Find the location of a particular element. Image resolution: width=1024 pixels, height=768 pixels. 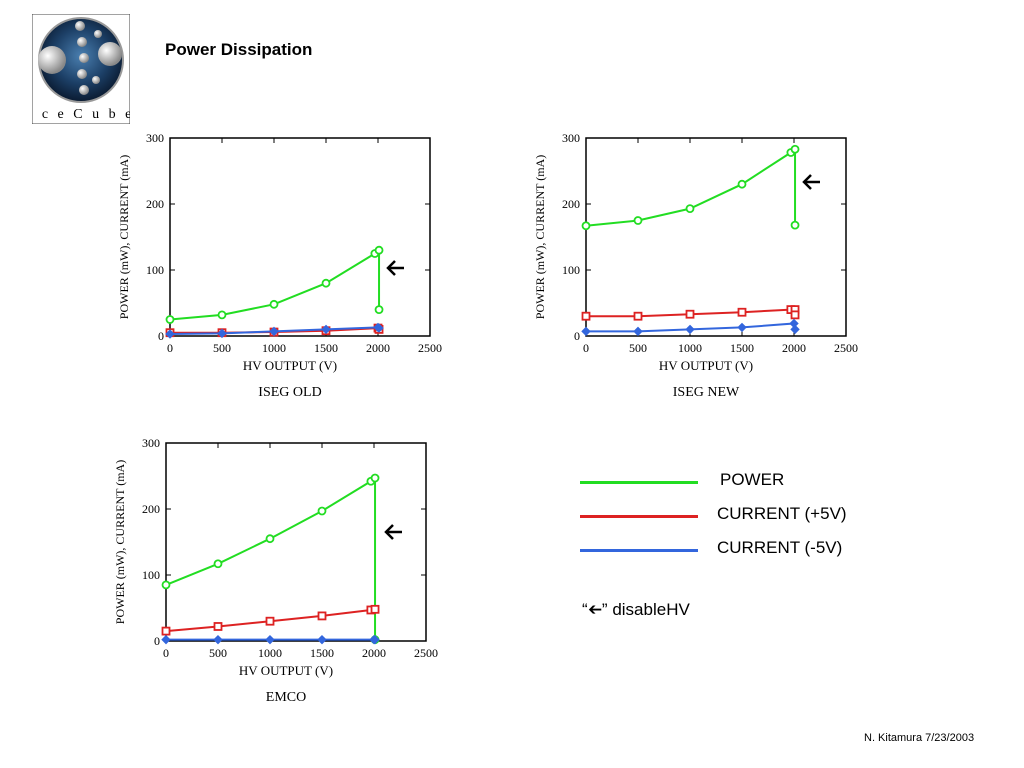

disable-hv-note: “➔” disableHV is located at coordinates (636, 610).